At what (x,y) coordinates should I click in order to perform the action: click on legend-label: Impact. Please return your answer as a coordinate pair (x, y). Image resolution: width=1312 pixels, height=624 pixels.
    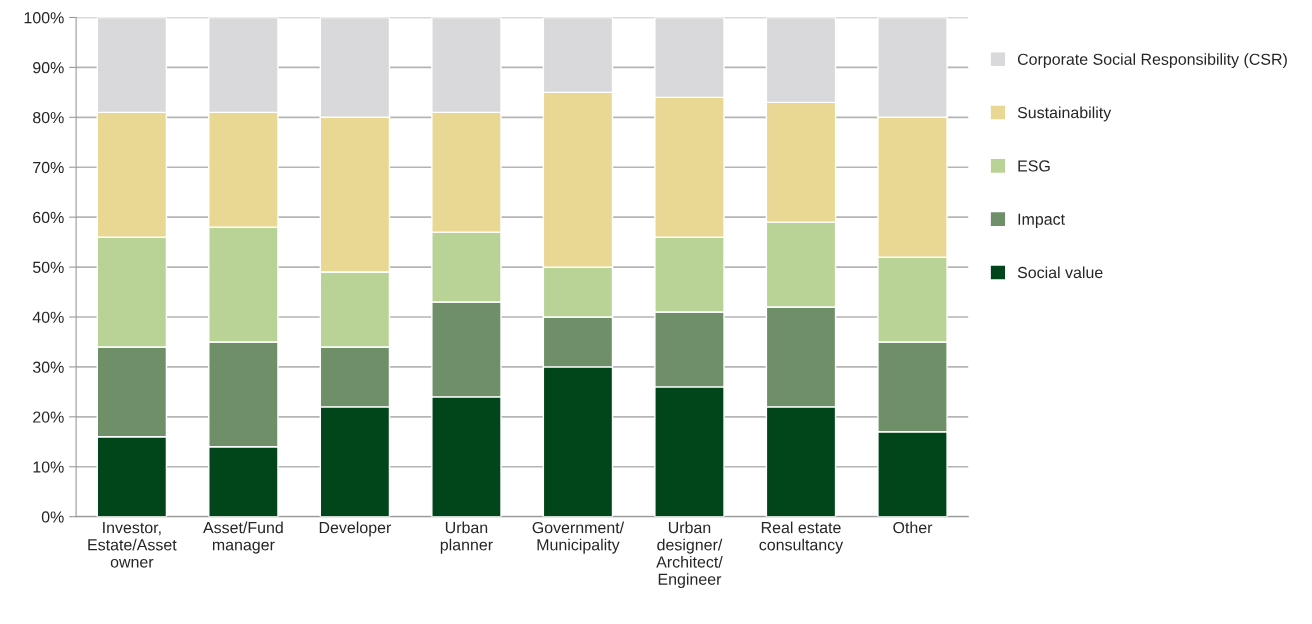
    Looking at the image, I should click on (1041, 221).